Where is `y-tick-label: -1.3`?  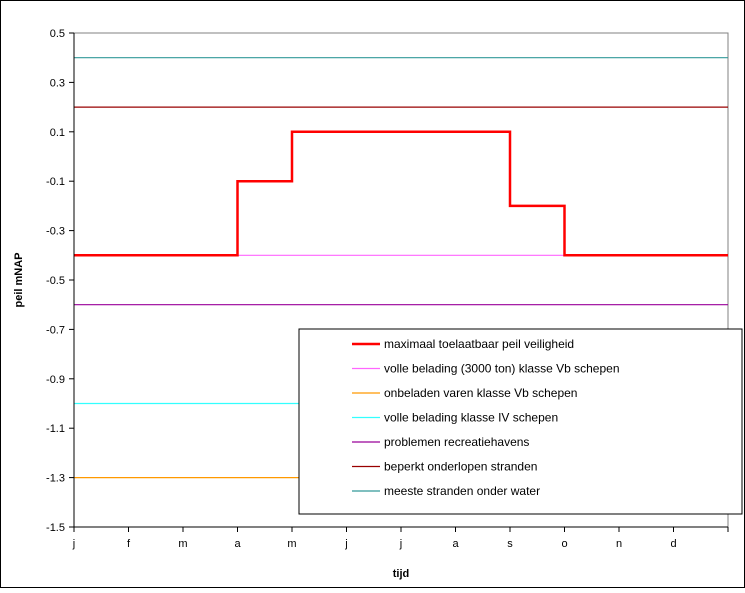
y-tick-label: -1.3 is located at coordinates (55, 479).